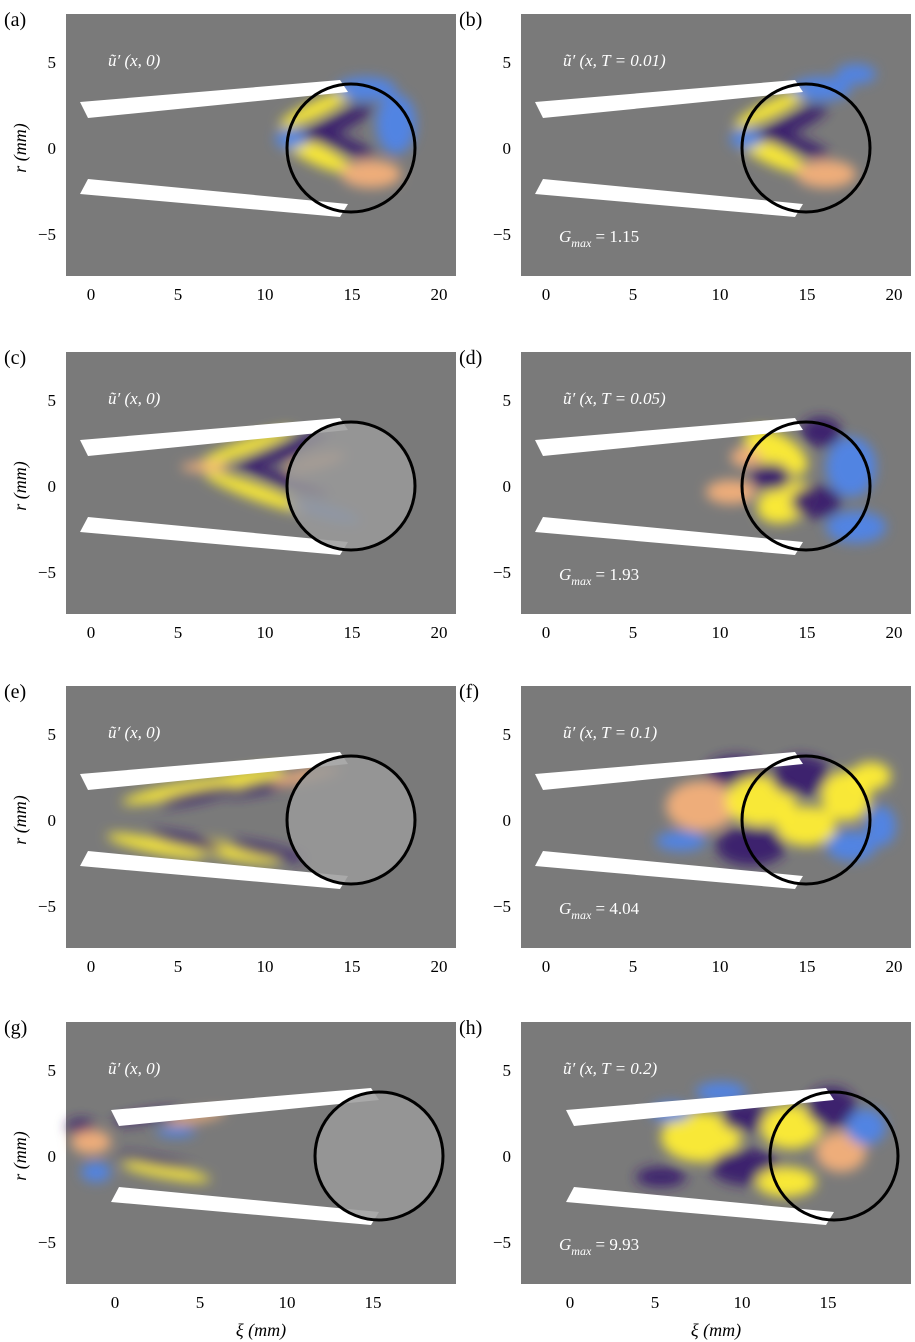 This screenshot has width=915, height=1342. Describe the element at coordinates (15, 20) in the screenshot. I see `panel-label: (a)` at that location.